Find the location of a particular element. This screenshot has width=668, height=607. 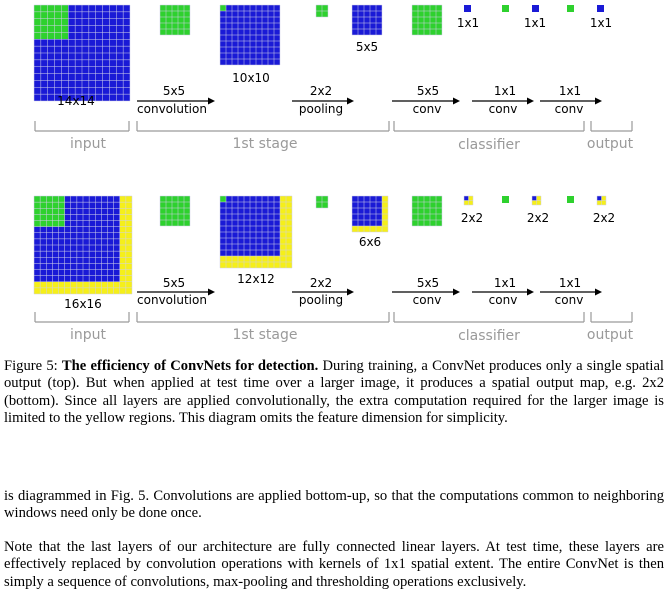

arrow-head is located at coordinates (598, 292).